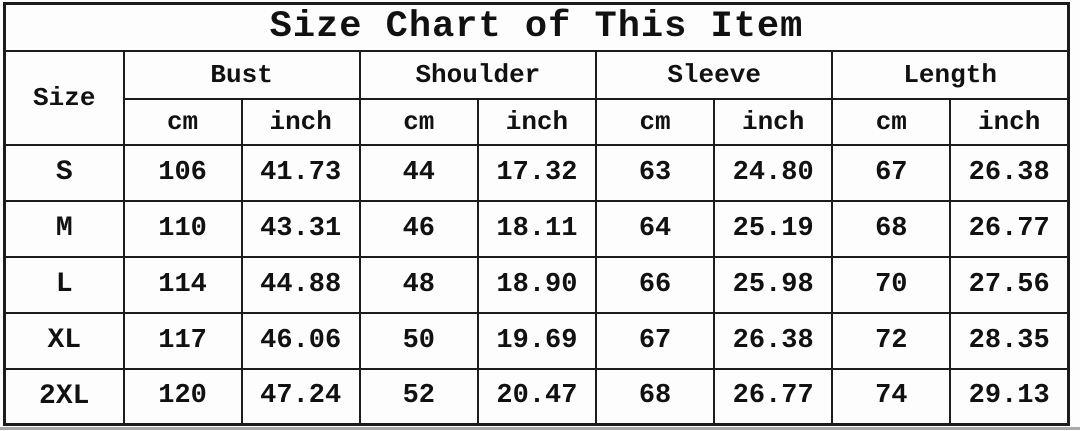  I want to click on bust-inch-value: 43.31, so click(300, 228).